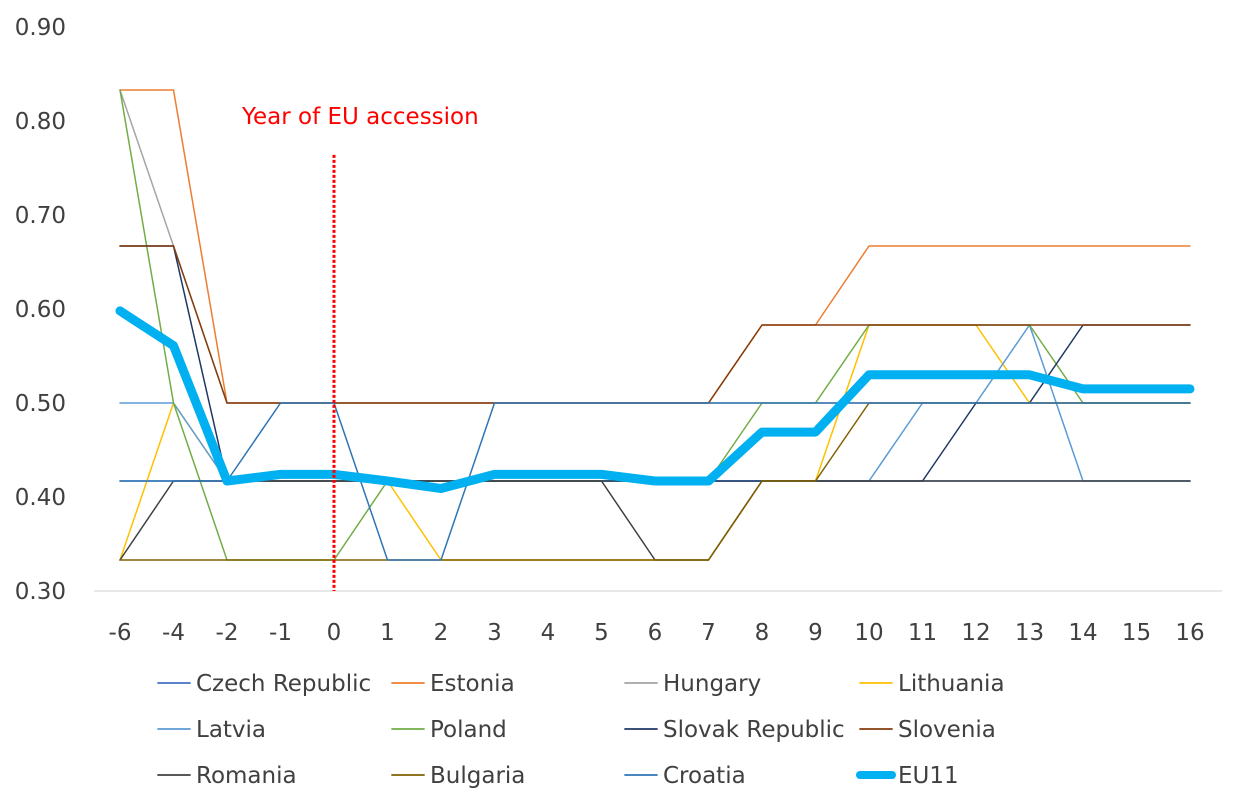 The image size is (1238, 807). What do you see at coordinates (40, 592) in the screenshot?
I see `y-tick-label: 0.30` at bounding box center [40, 592].